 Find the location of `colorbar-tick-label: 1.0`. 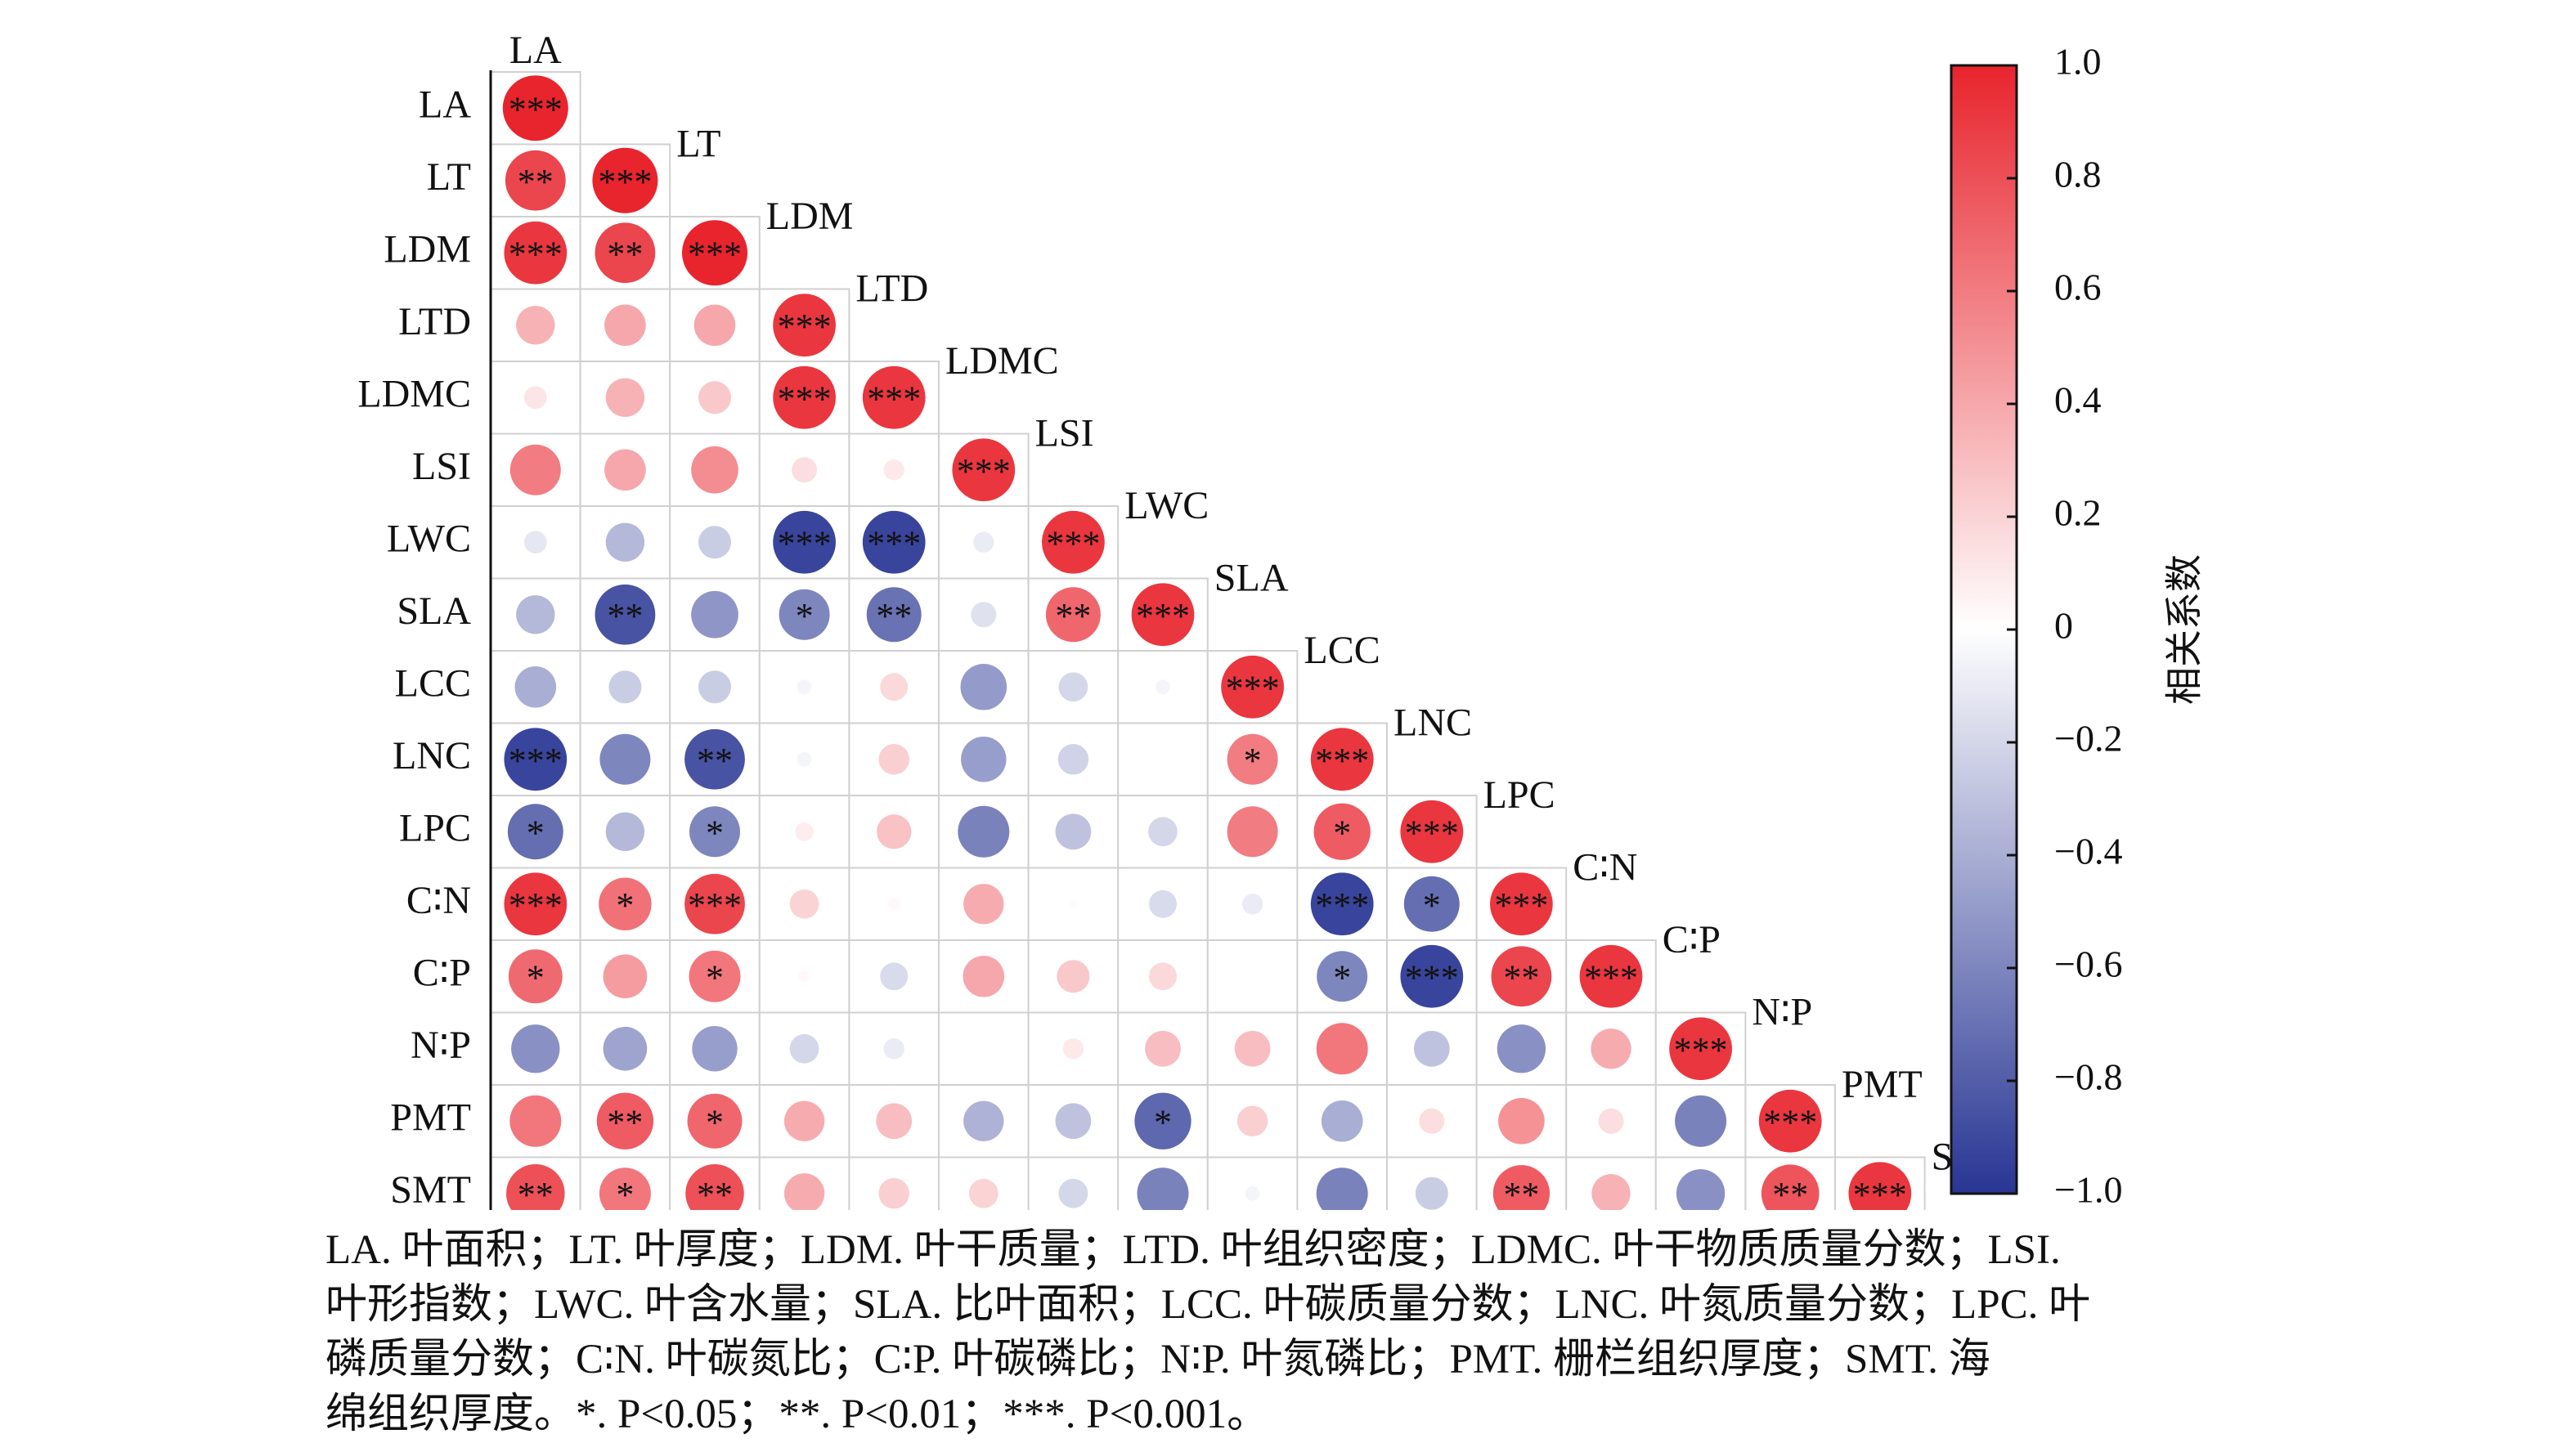

colorbar-tick-label: 1.0 is located at coordinates (2078, 62).